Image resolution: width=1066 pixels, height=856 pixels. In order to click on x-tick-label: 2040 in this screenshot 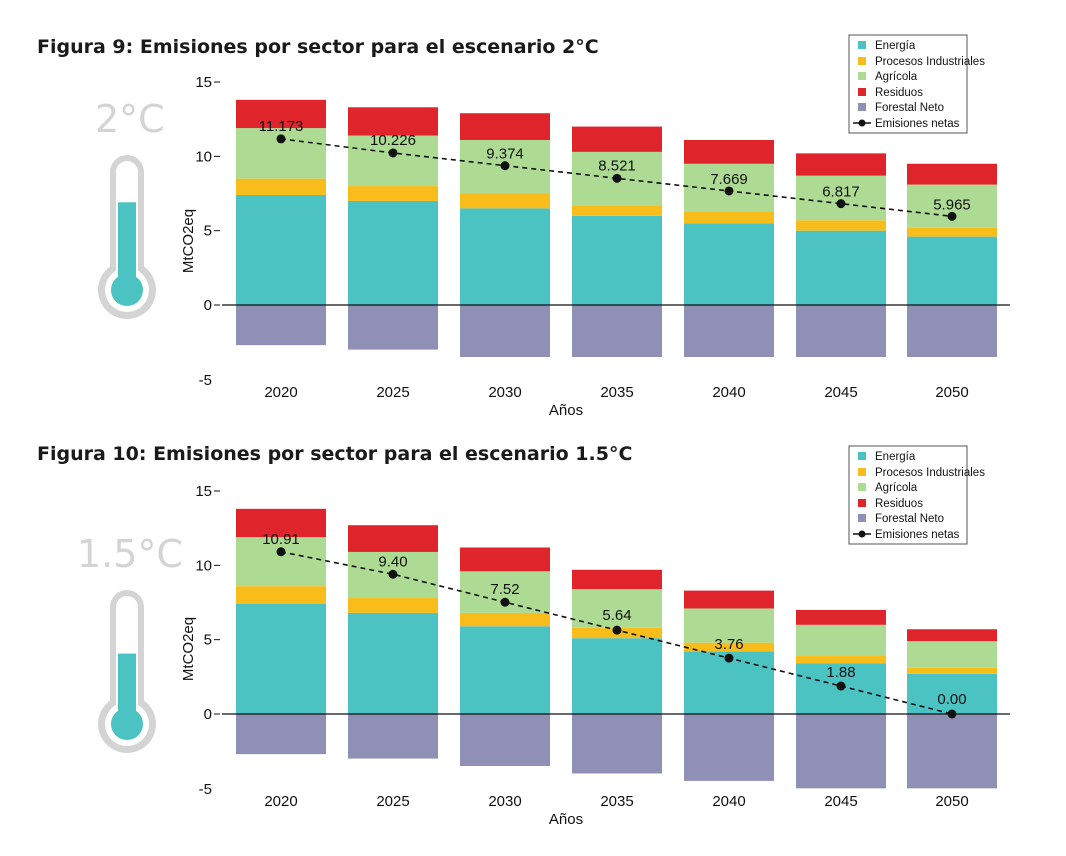, I will do `click(728, 801)`.